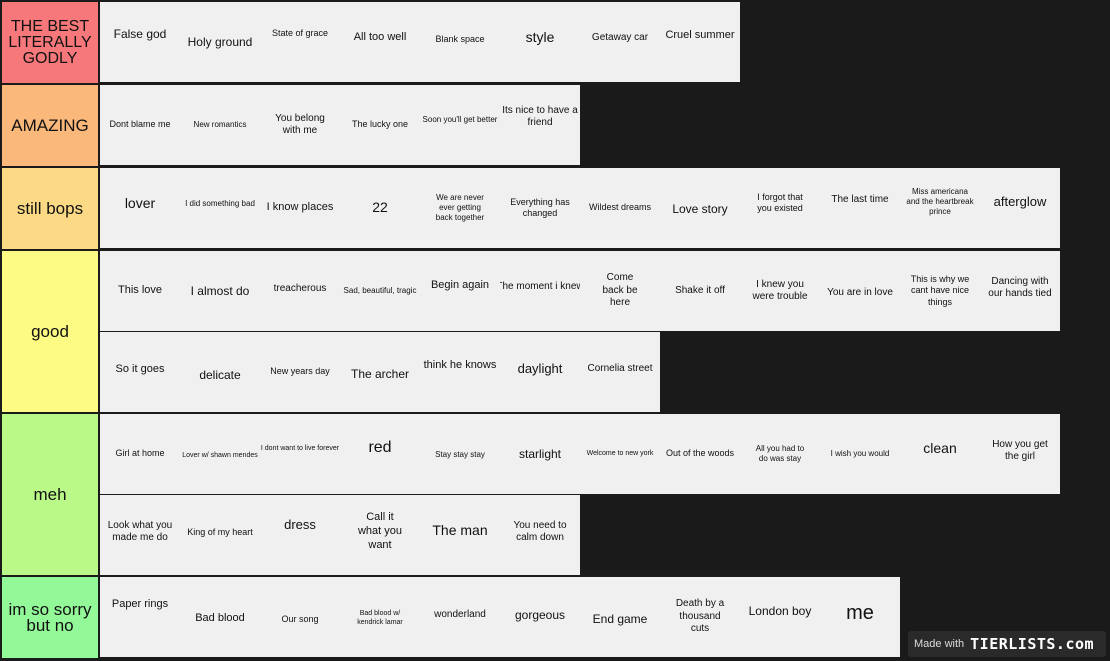 This screenshot has width=1110, height=661. What do you see at coordinates (380, 42) in the screenshot?
I see `tier-item: All too well` at bounding box center [380, 42].